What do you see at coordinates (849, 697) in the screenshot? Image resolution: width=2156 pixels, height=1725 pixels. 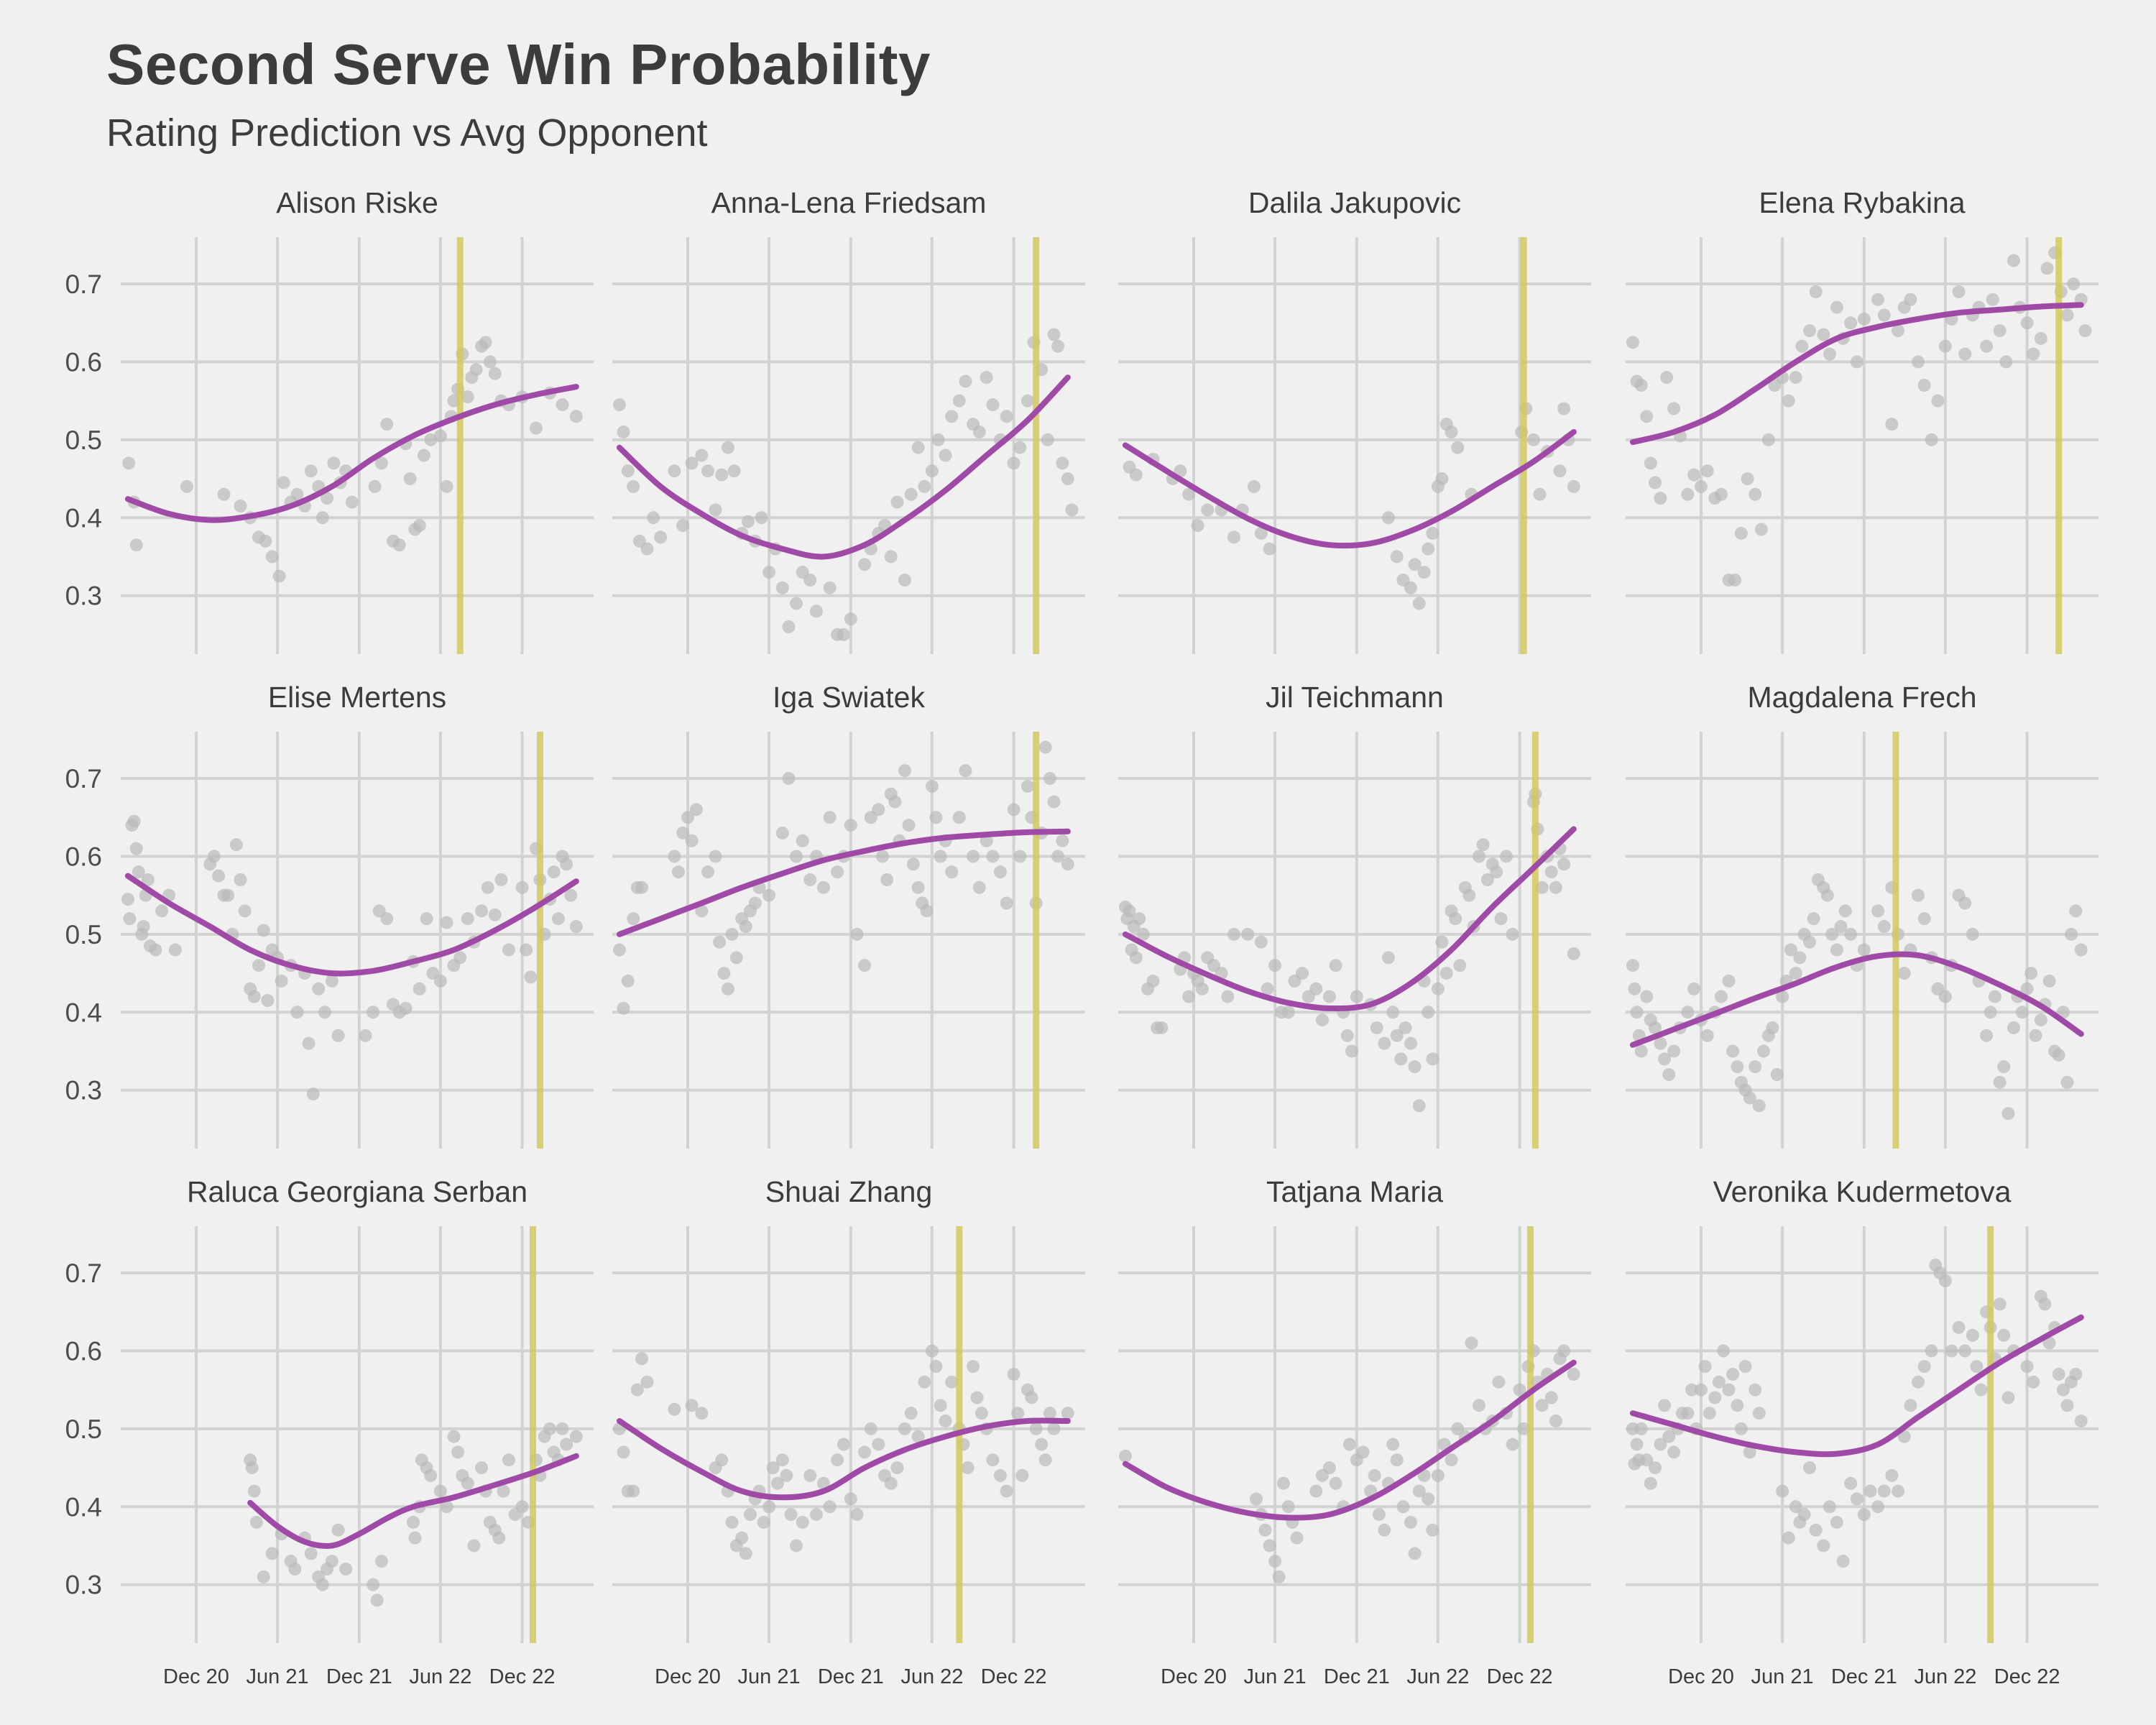 I see `panel-title: Iga Swiatek` at bounding box center [849, 697].